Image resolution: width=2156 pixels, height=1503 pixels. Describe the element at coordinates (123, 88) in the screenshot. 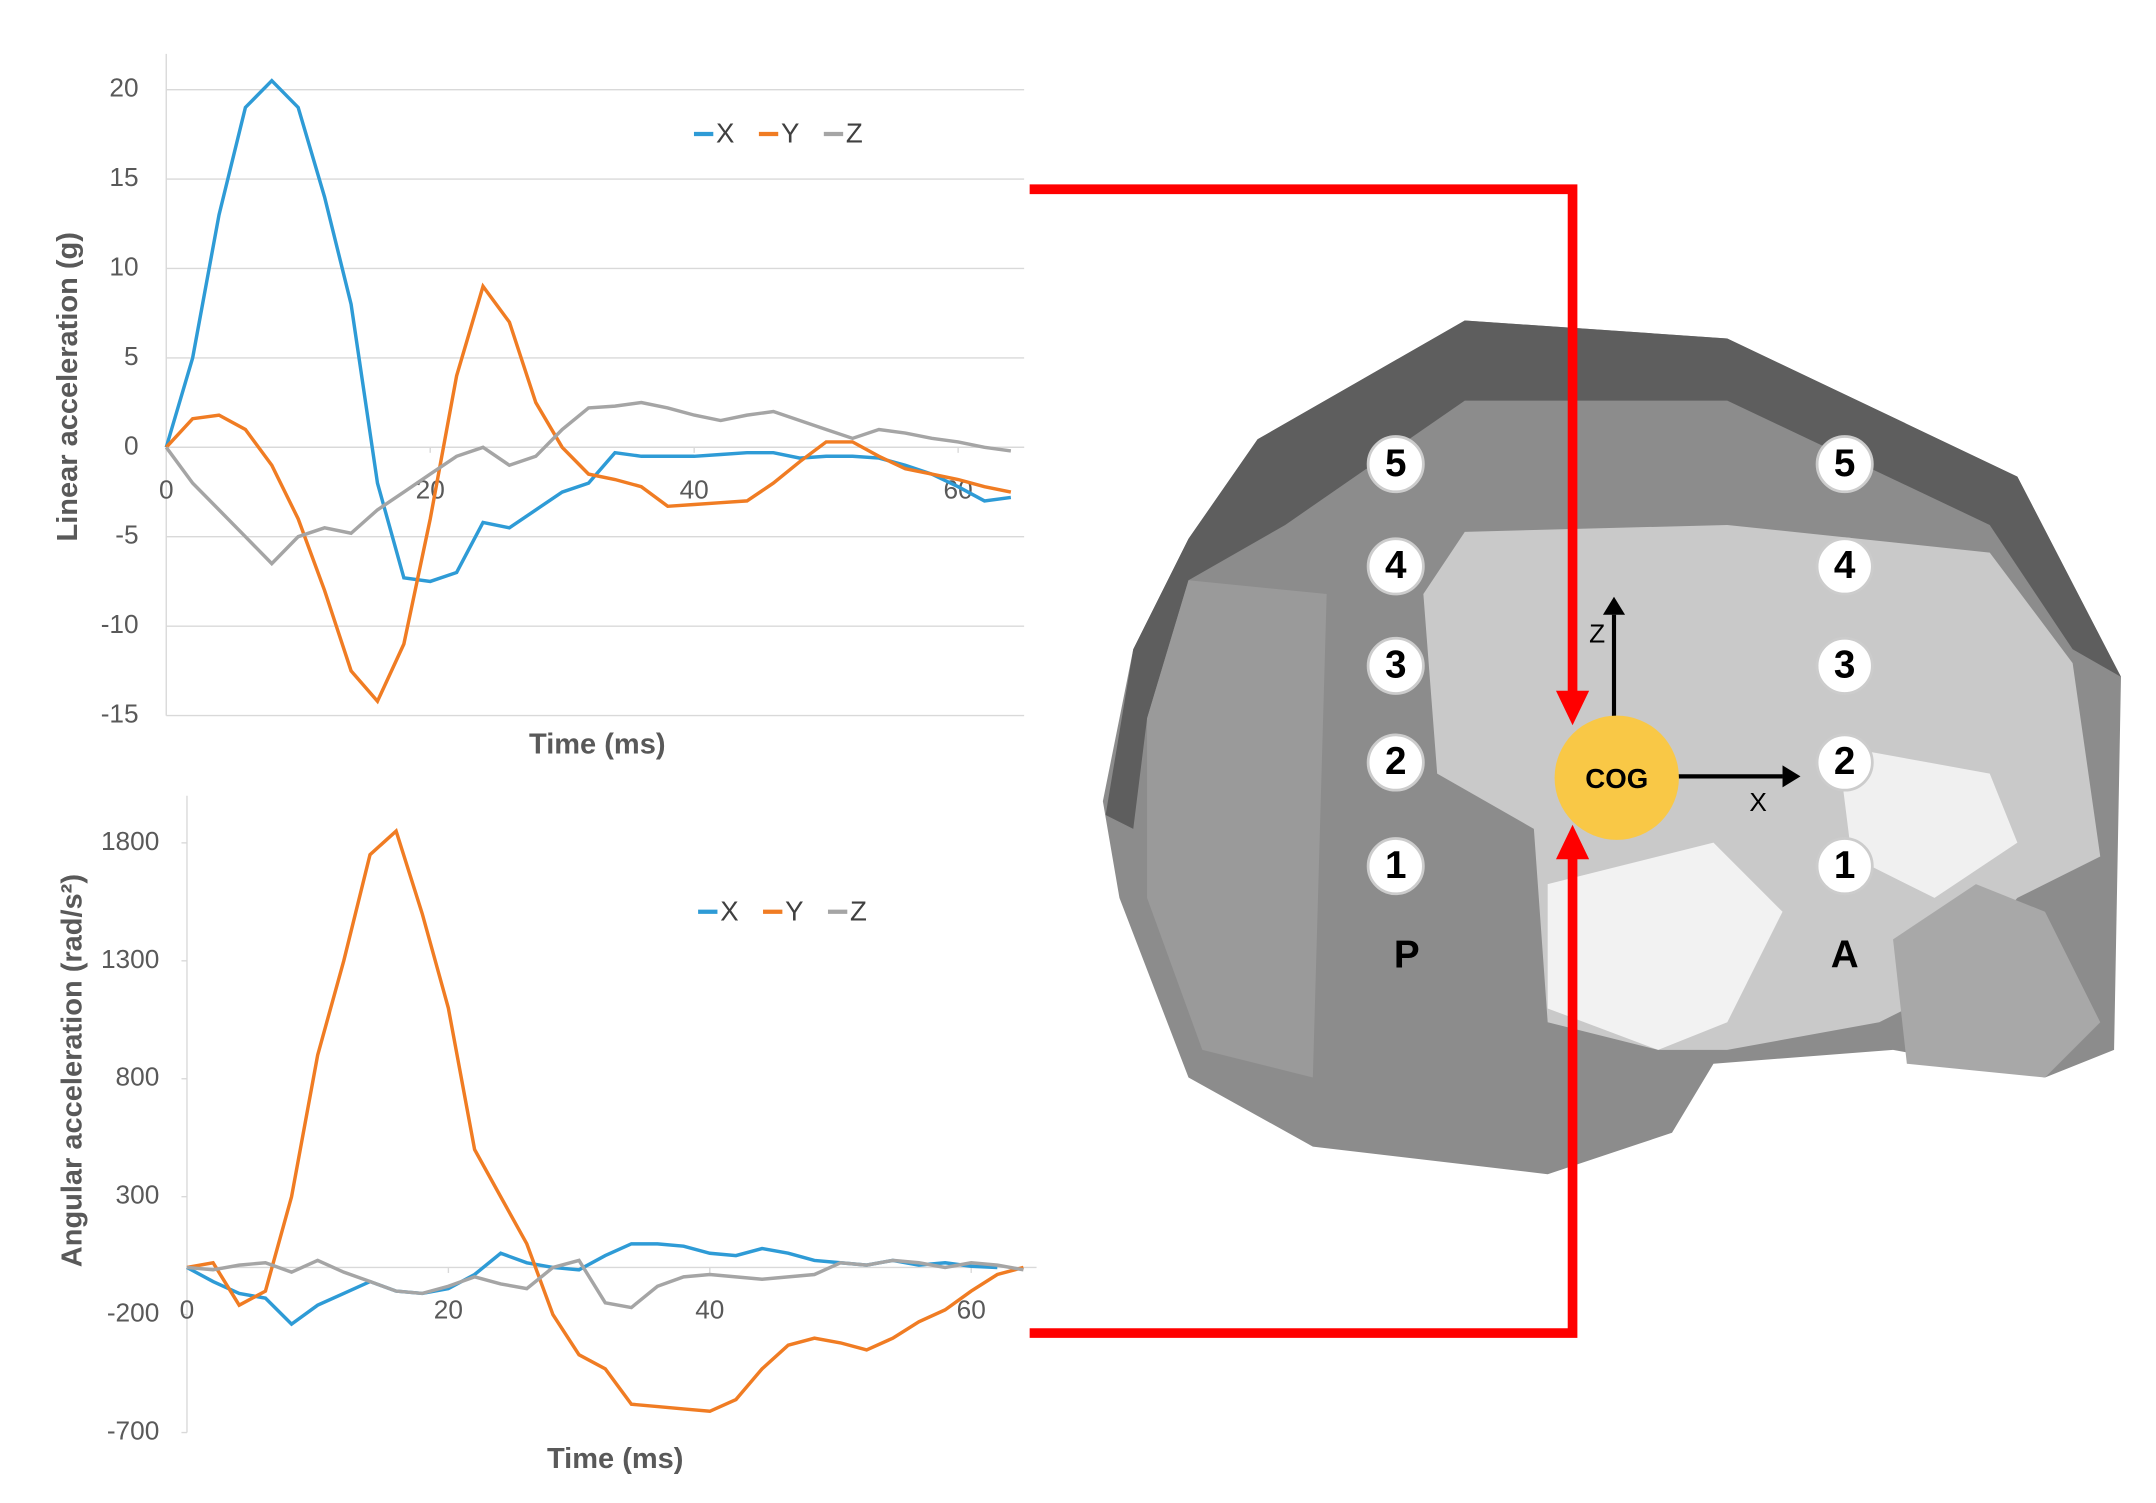

I see `y-tick-label: 20` at that location.